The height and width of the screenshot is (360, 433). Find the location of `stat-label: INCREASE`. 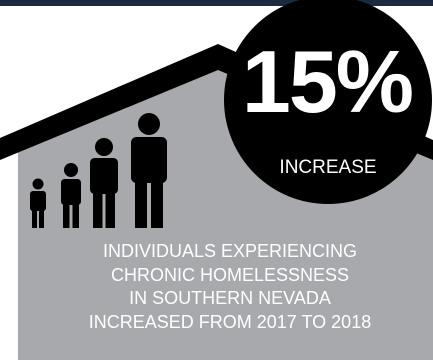

stat-label: INCREASE is located at coordinates (328, 167).